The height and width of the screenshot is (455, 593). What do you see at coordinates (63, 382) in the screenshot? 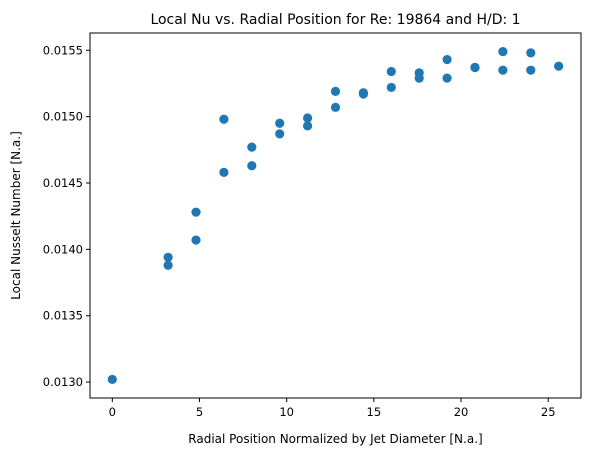
I see `y-tick-label: 0.0130` at bounding box center [63, 382].